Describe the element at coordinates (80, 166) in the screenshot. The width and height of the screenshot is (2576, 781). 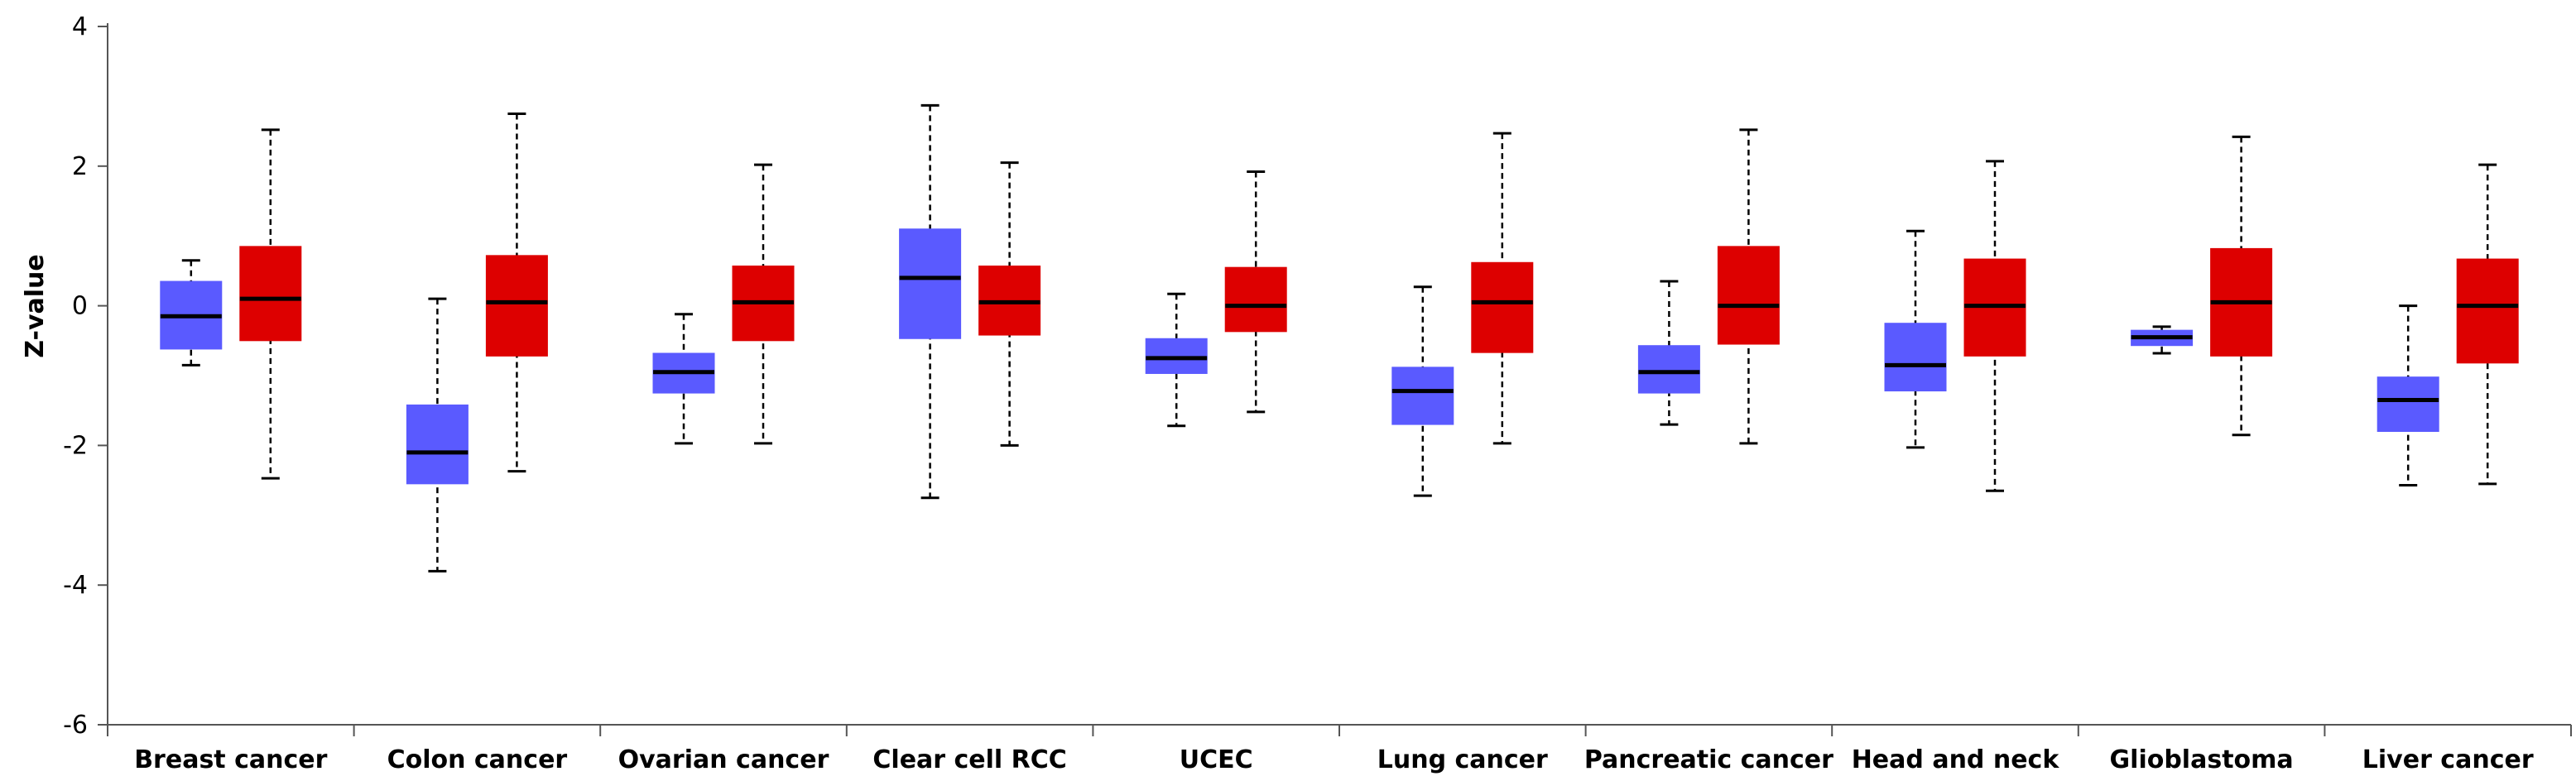
I see `y-tick-label: 2` at that location.